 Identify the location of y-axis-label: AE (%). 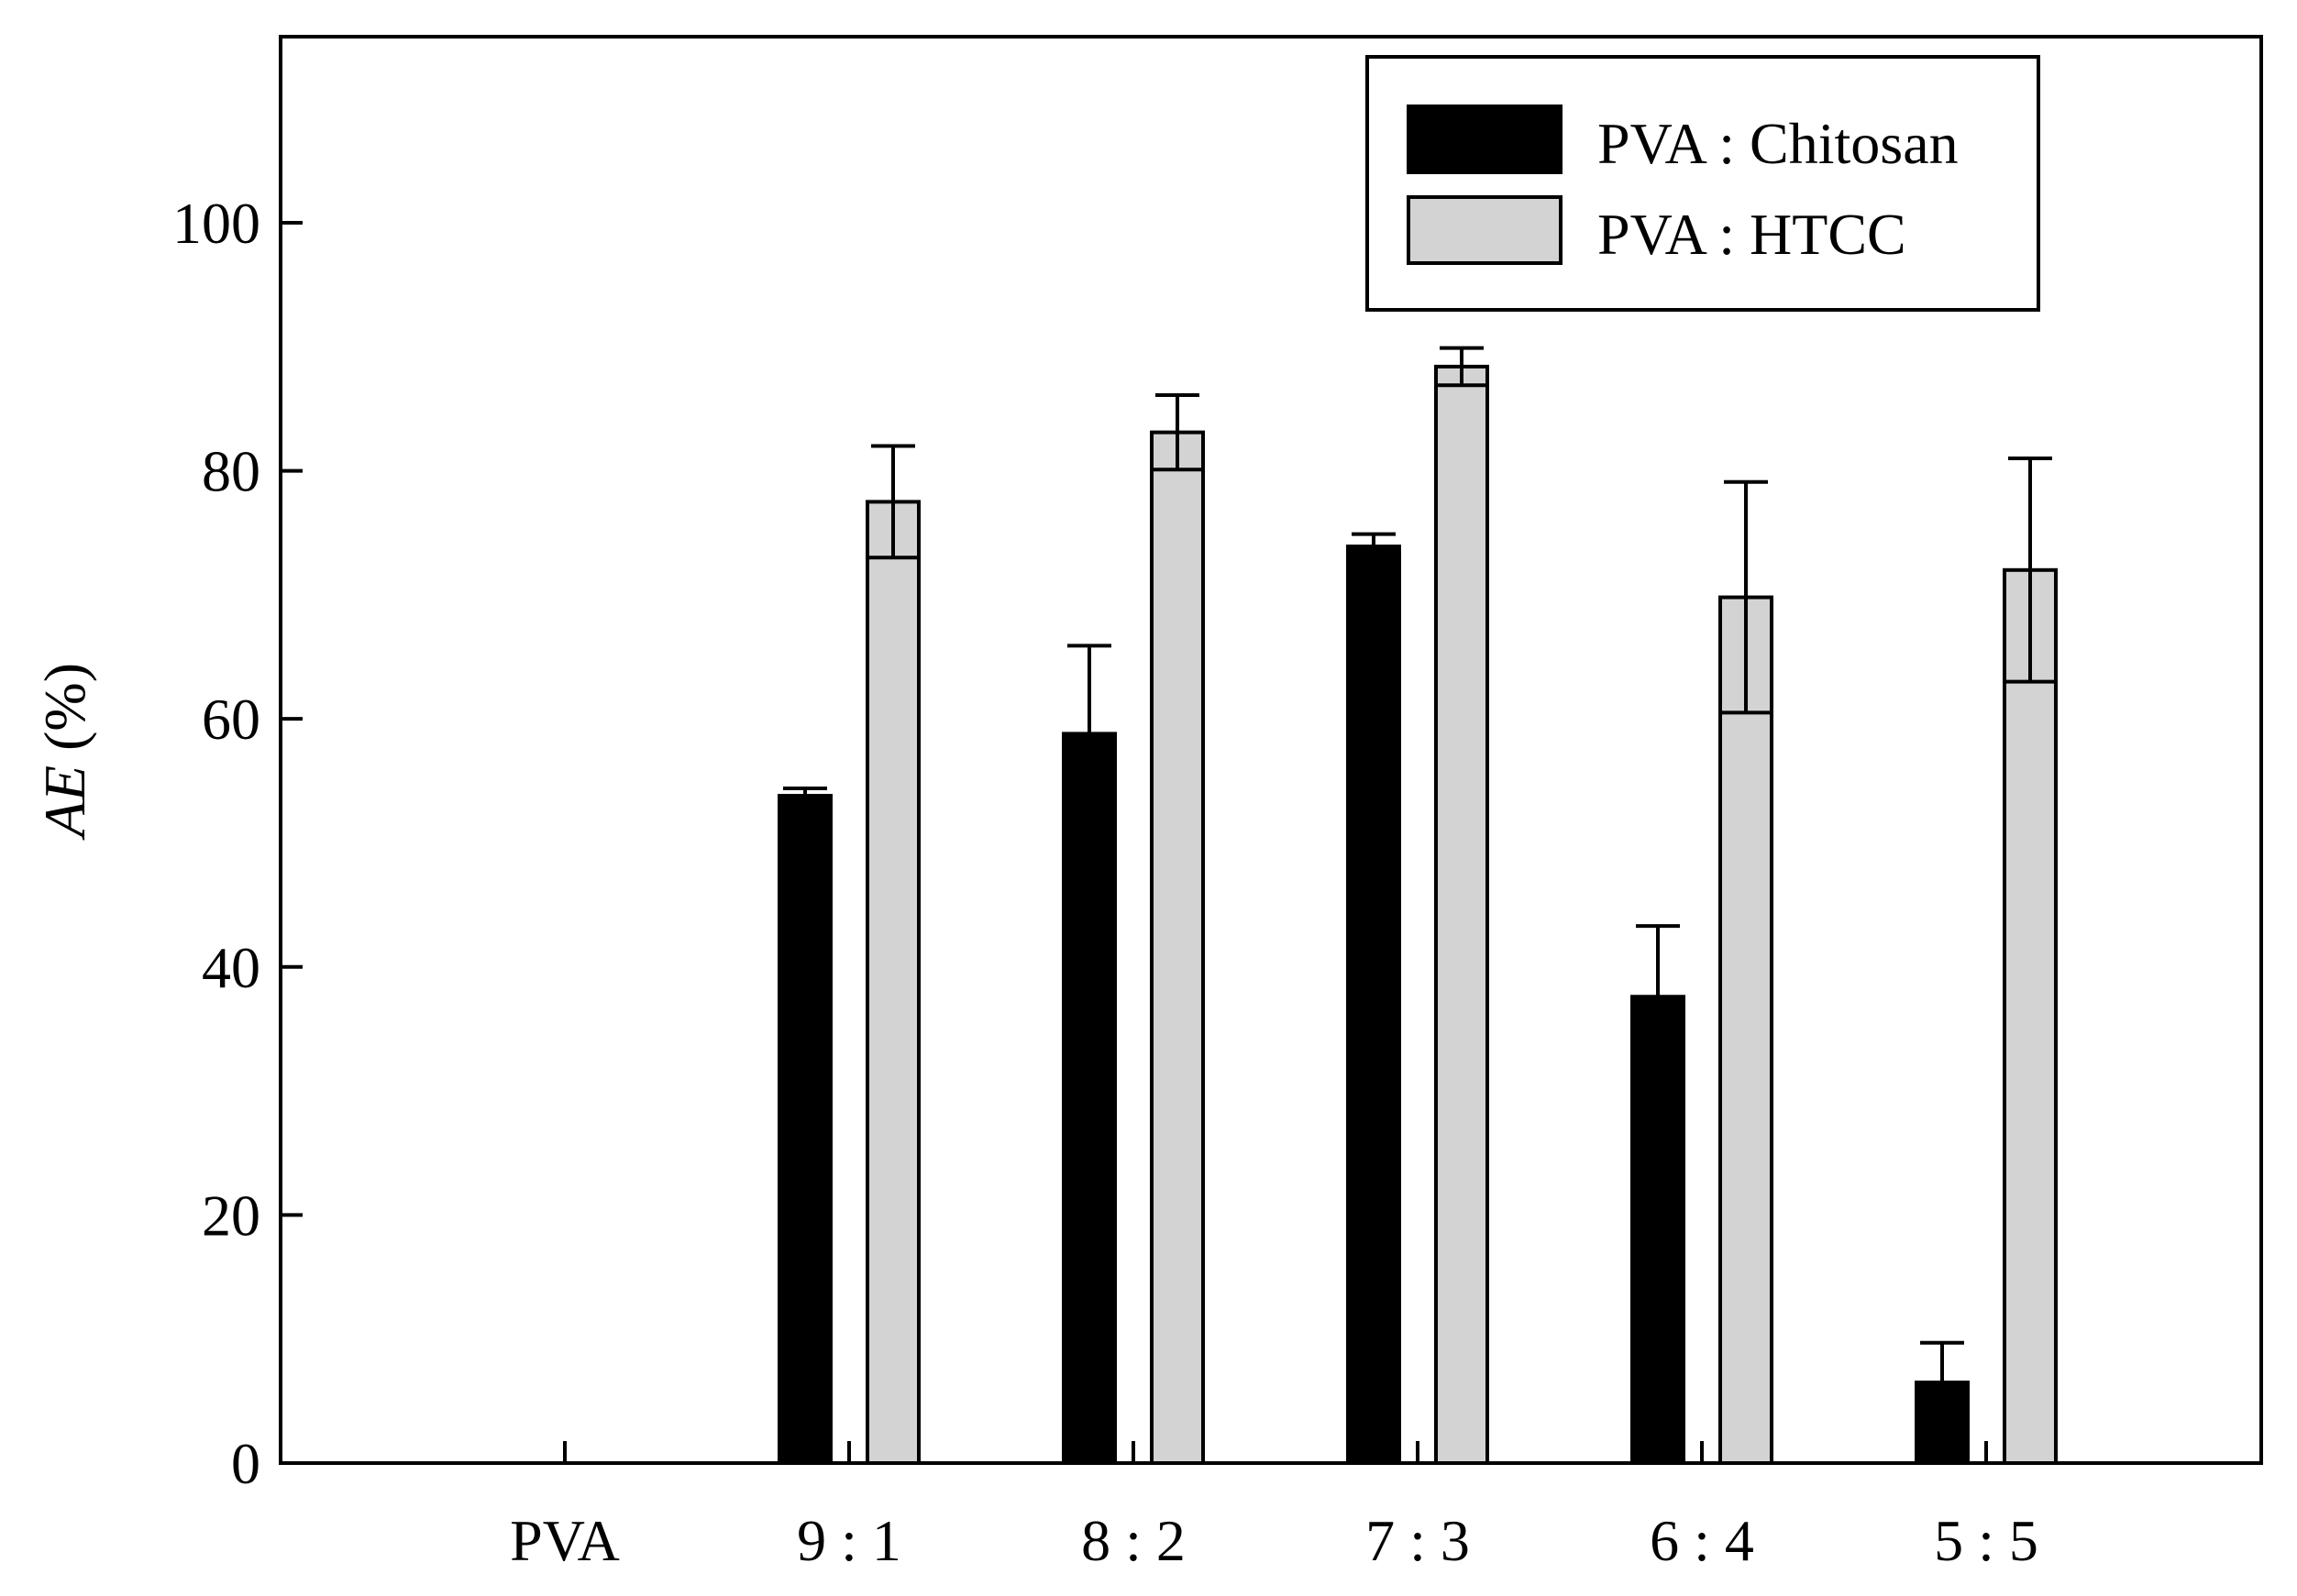
(65, 752).